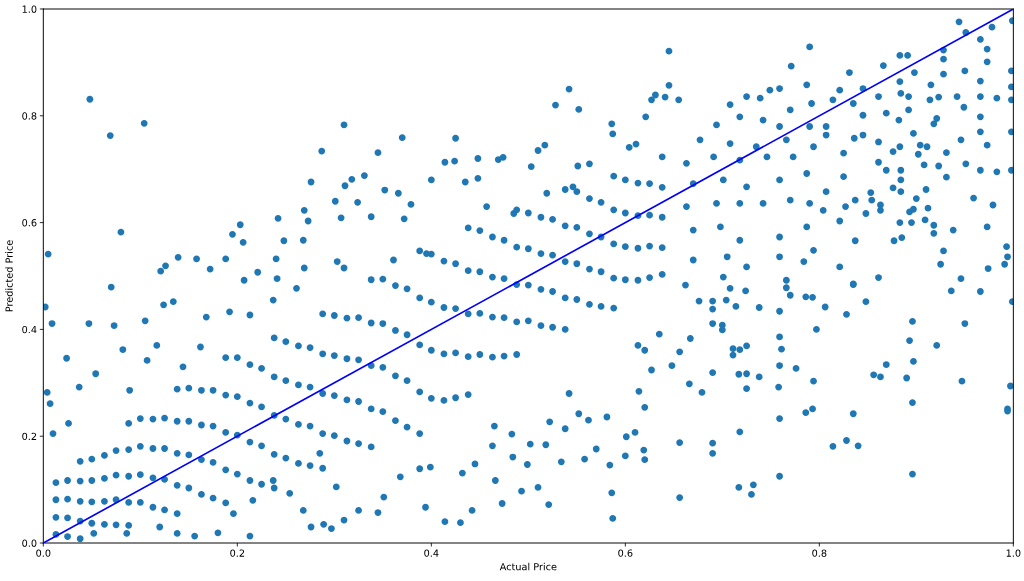  I want to click on y-tick-label: 0.6, so click(29, 223).